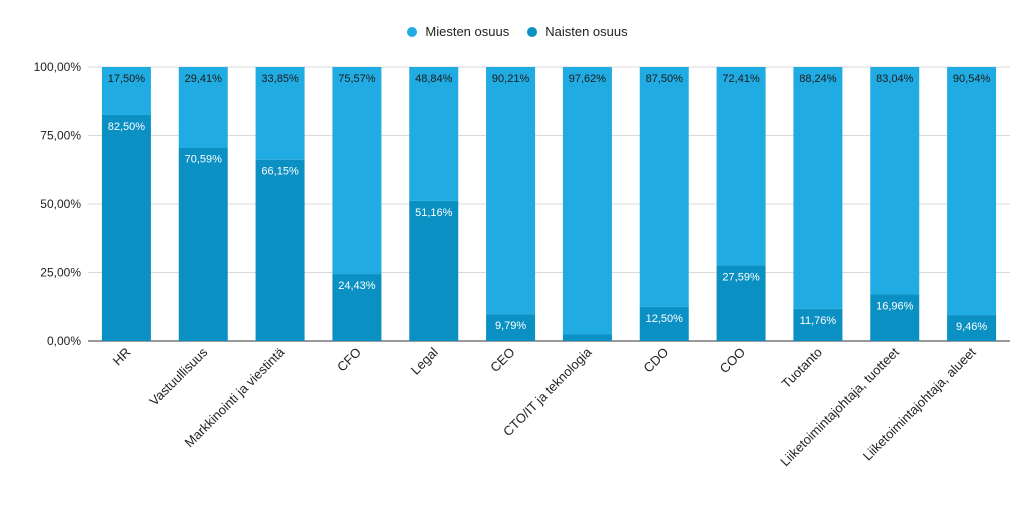  Describe the element at coordinates (280, 172) in the screenshot. I see `data-label-women: 66,15%` at that location.